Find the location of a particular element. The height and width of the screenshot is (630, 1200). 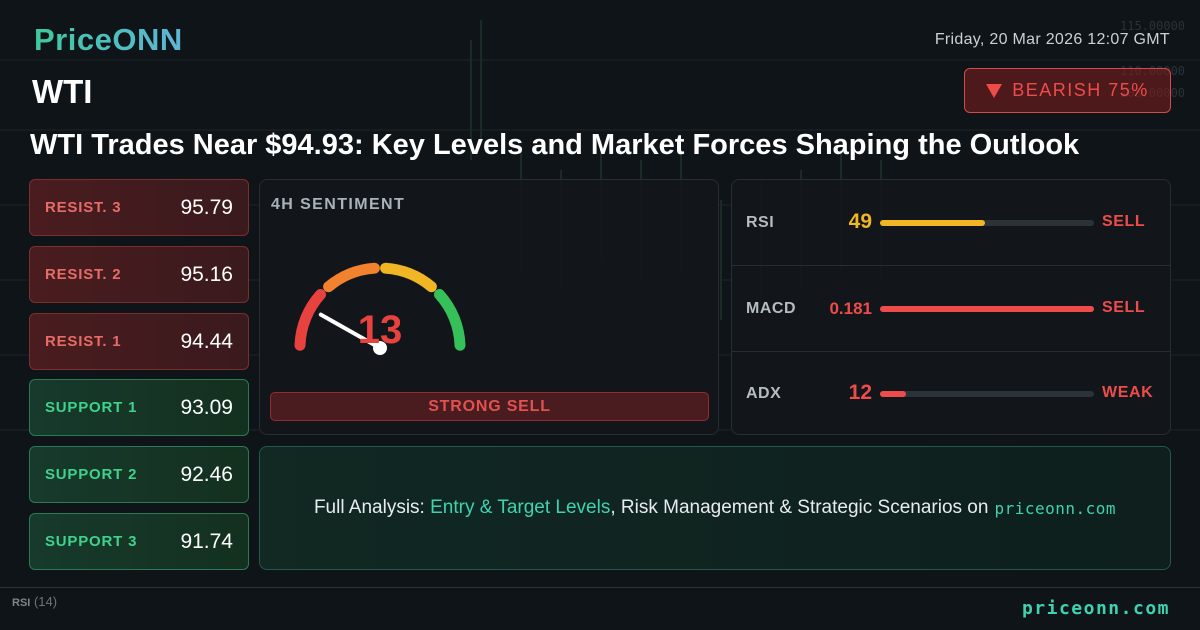

level-value: 95.16 is located at coordinates (206, 274).